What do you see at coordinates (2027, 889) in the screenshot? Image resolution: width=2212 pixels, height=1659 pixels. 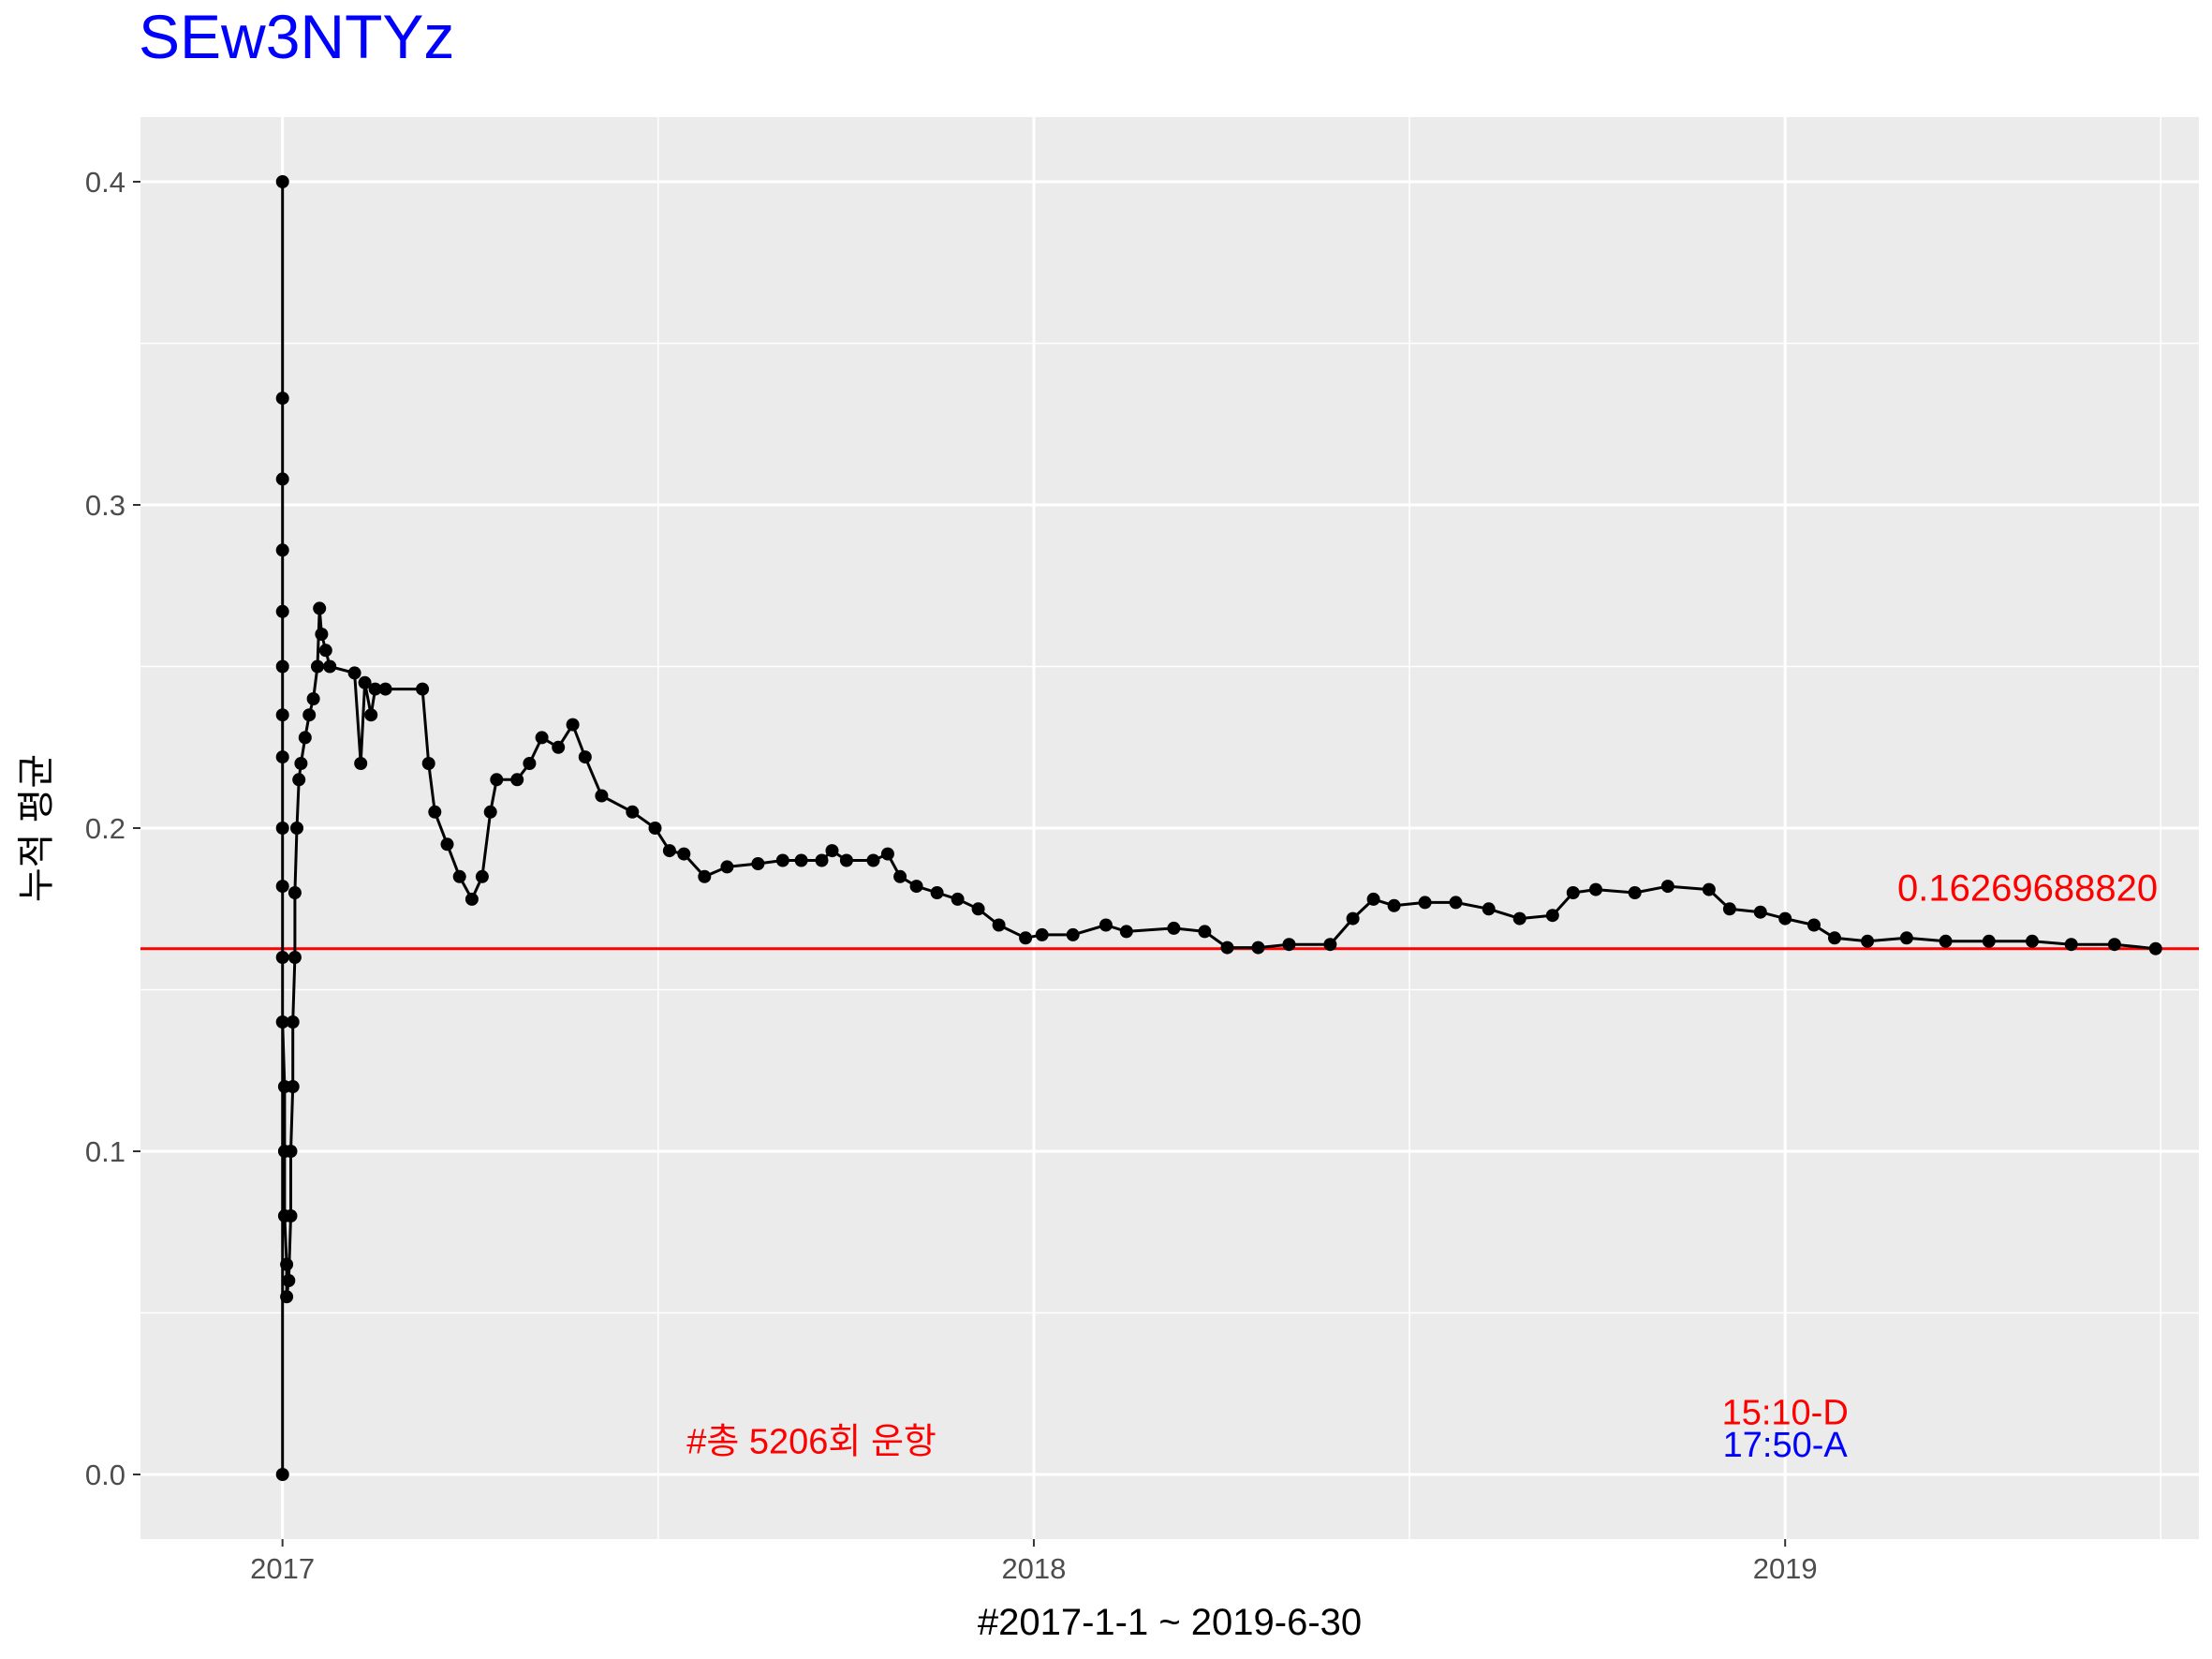 I see `mean-reference-label: 0.16269688820` at bounding box center [2027, 889].